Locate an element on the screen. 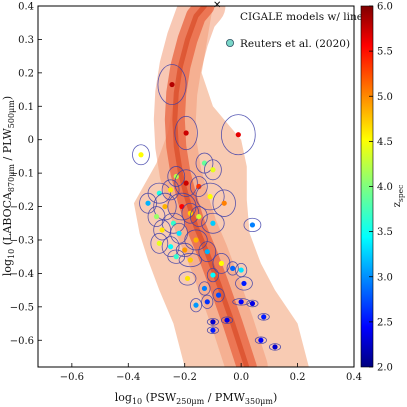 This screenshot has height=407, width=407. y-axis-label: log10 (LABOCA870μm / PLW500μm) is located at coordinates (8, 186).